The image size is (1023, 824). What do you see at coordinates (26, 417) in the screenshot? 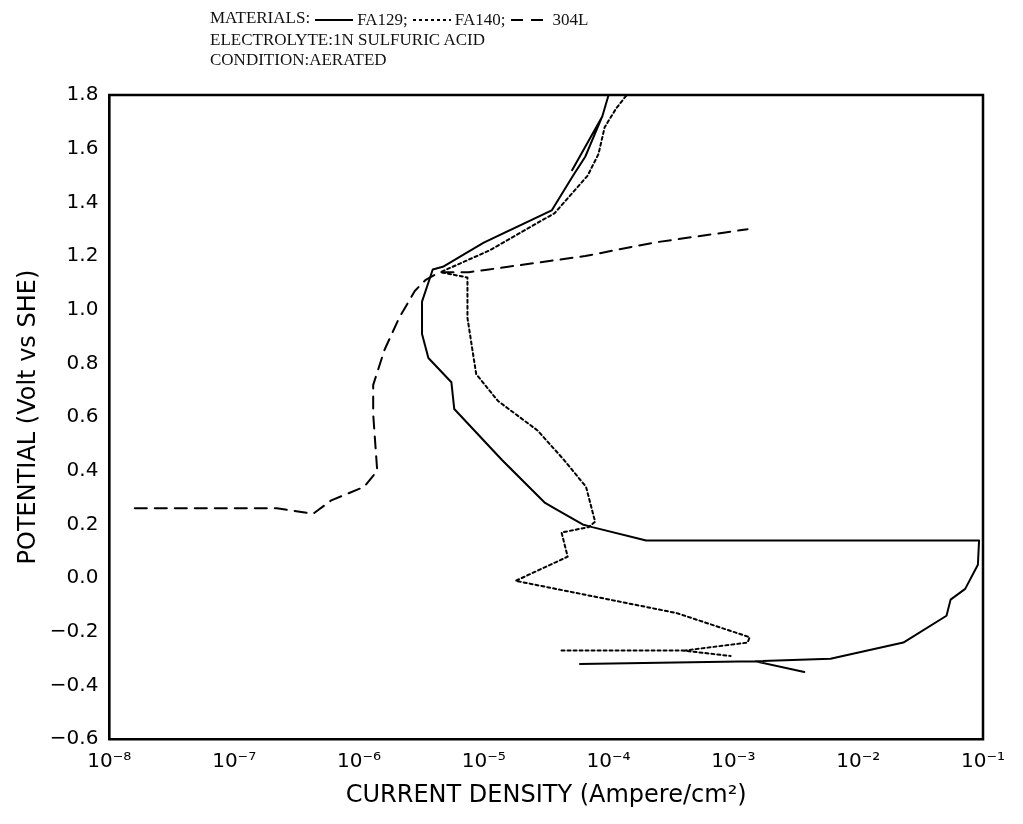
I see `y-axis-title: POTENTIAL (Volt vs SHE)` at bounding box center [26, 417].